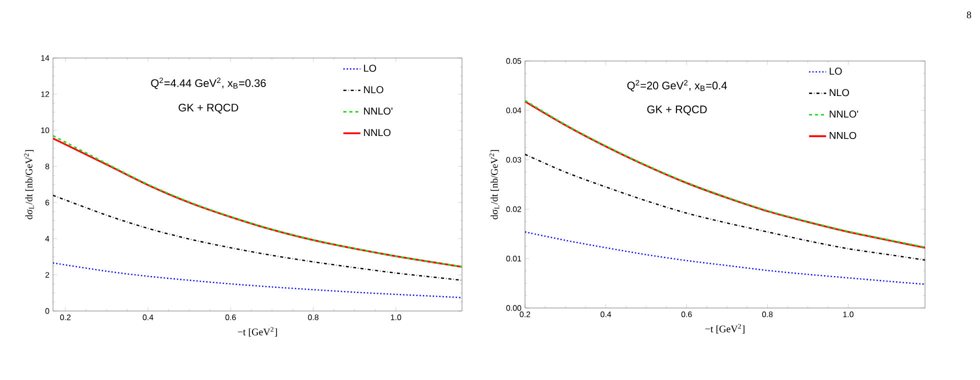 This screenshot has width=980, height=380. I want to click on text: 8, so click(969, 15).